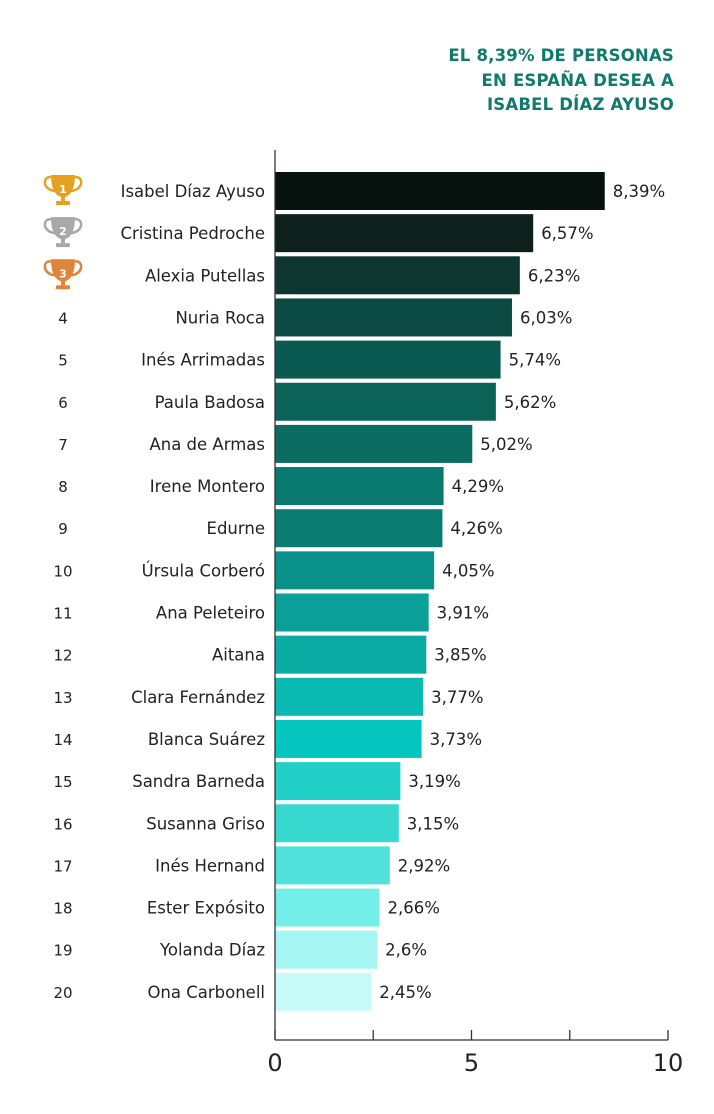 This screenshot has height=1114, width=714. I want to click on rank-number: 4, so click(63, 318).